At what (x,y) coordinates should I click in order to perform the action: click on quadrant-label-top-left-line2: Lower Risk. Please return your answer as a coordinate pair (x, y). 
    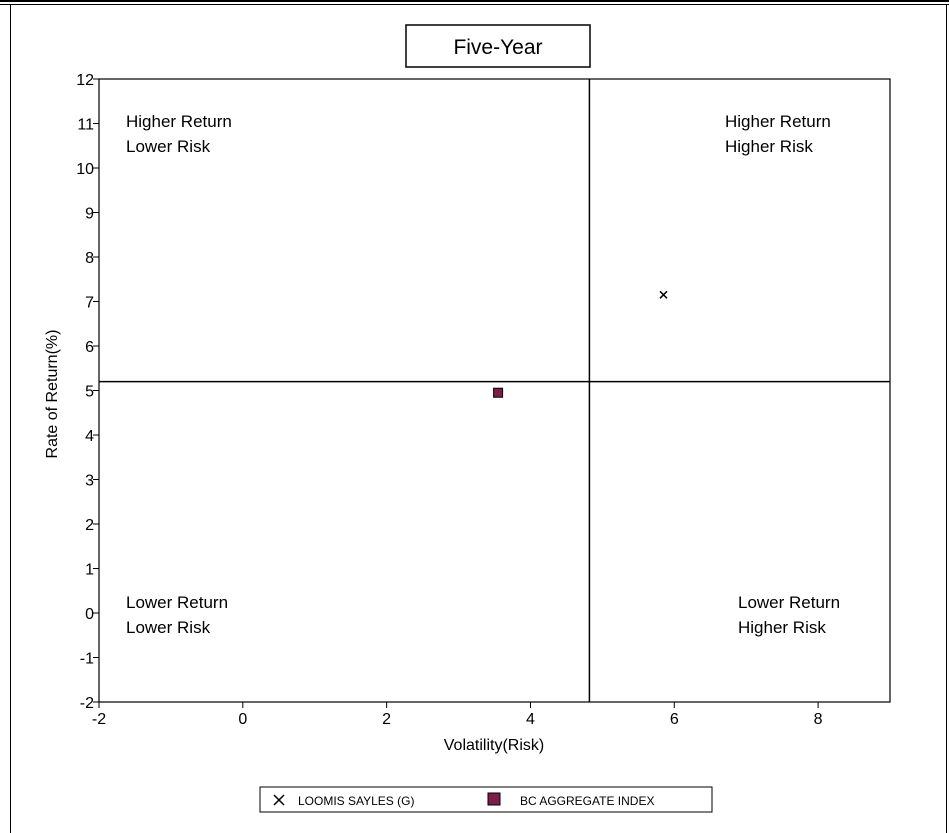
    Looking at the image, I should click on (168, 146).